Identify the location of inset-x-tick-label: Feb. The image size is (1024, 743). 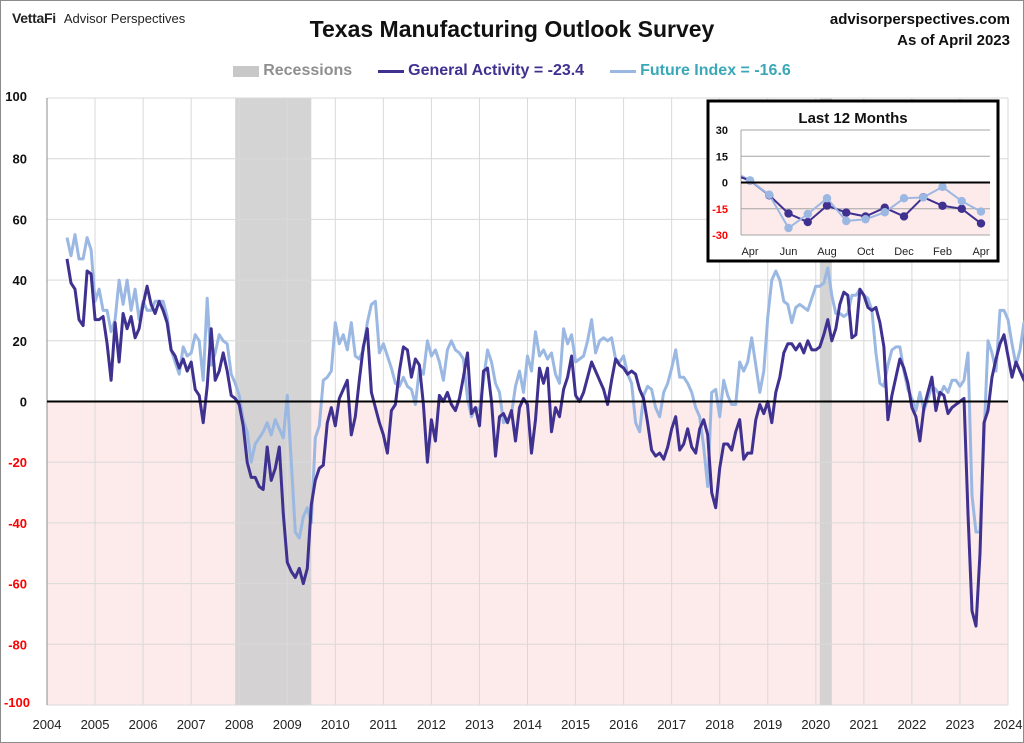
(942, 252).